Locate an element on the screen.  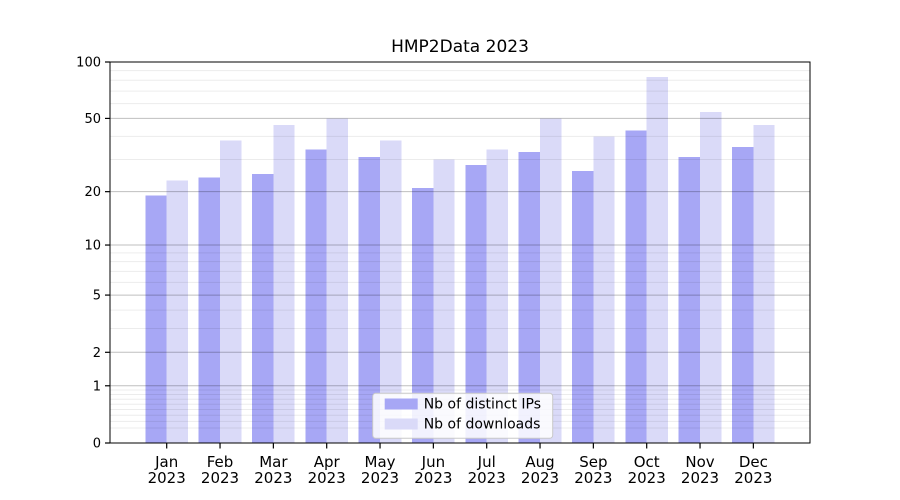
bar-jun-nb-of-distinct-ips is located at coordinates (423, 315).